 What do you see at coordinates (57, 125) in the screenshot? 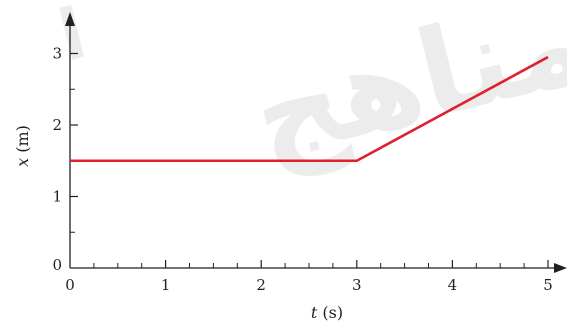
I see `y-tick-label: 2` at bounding box center [57, 125].